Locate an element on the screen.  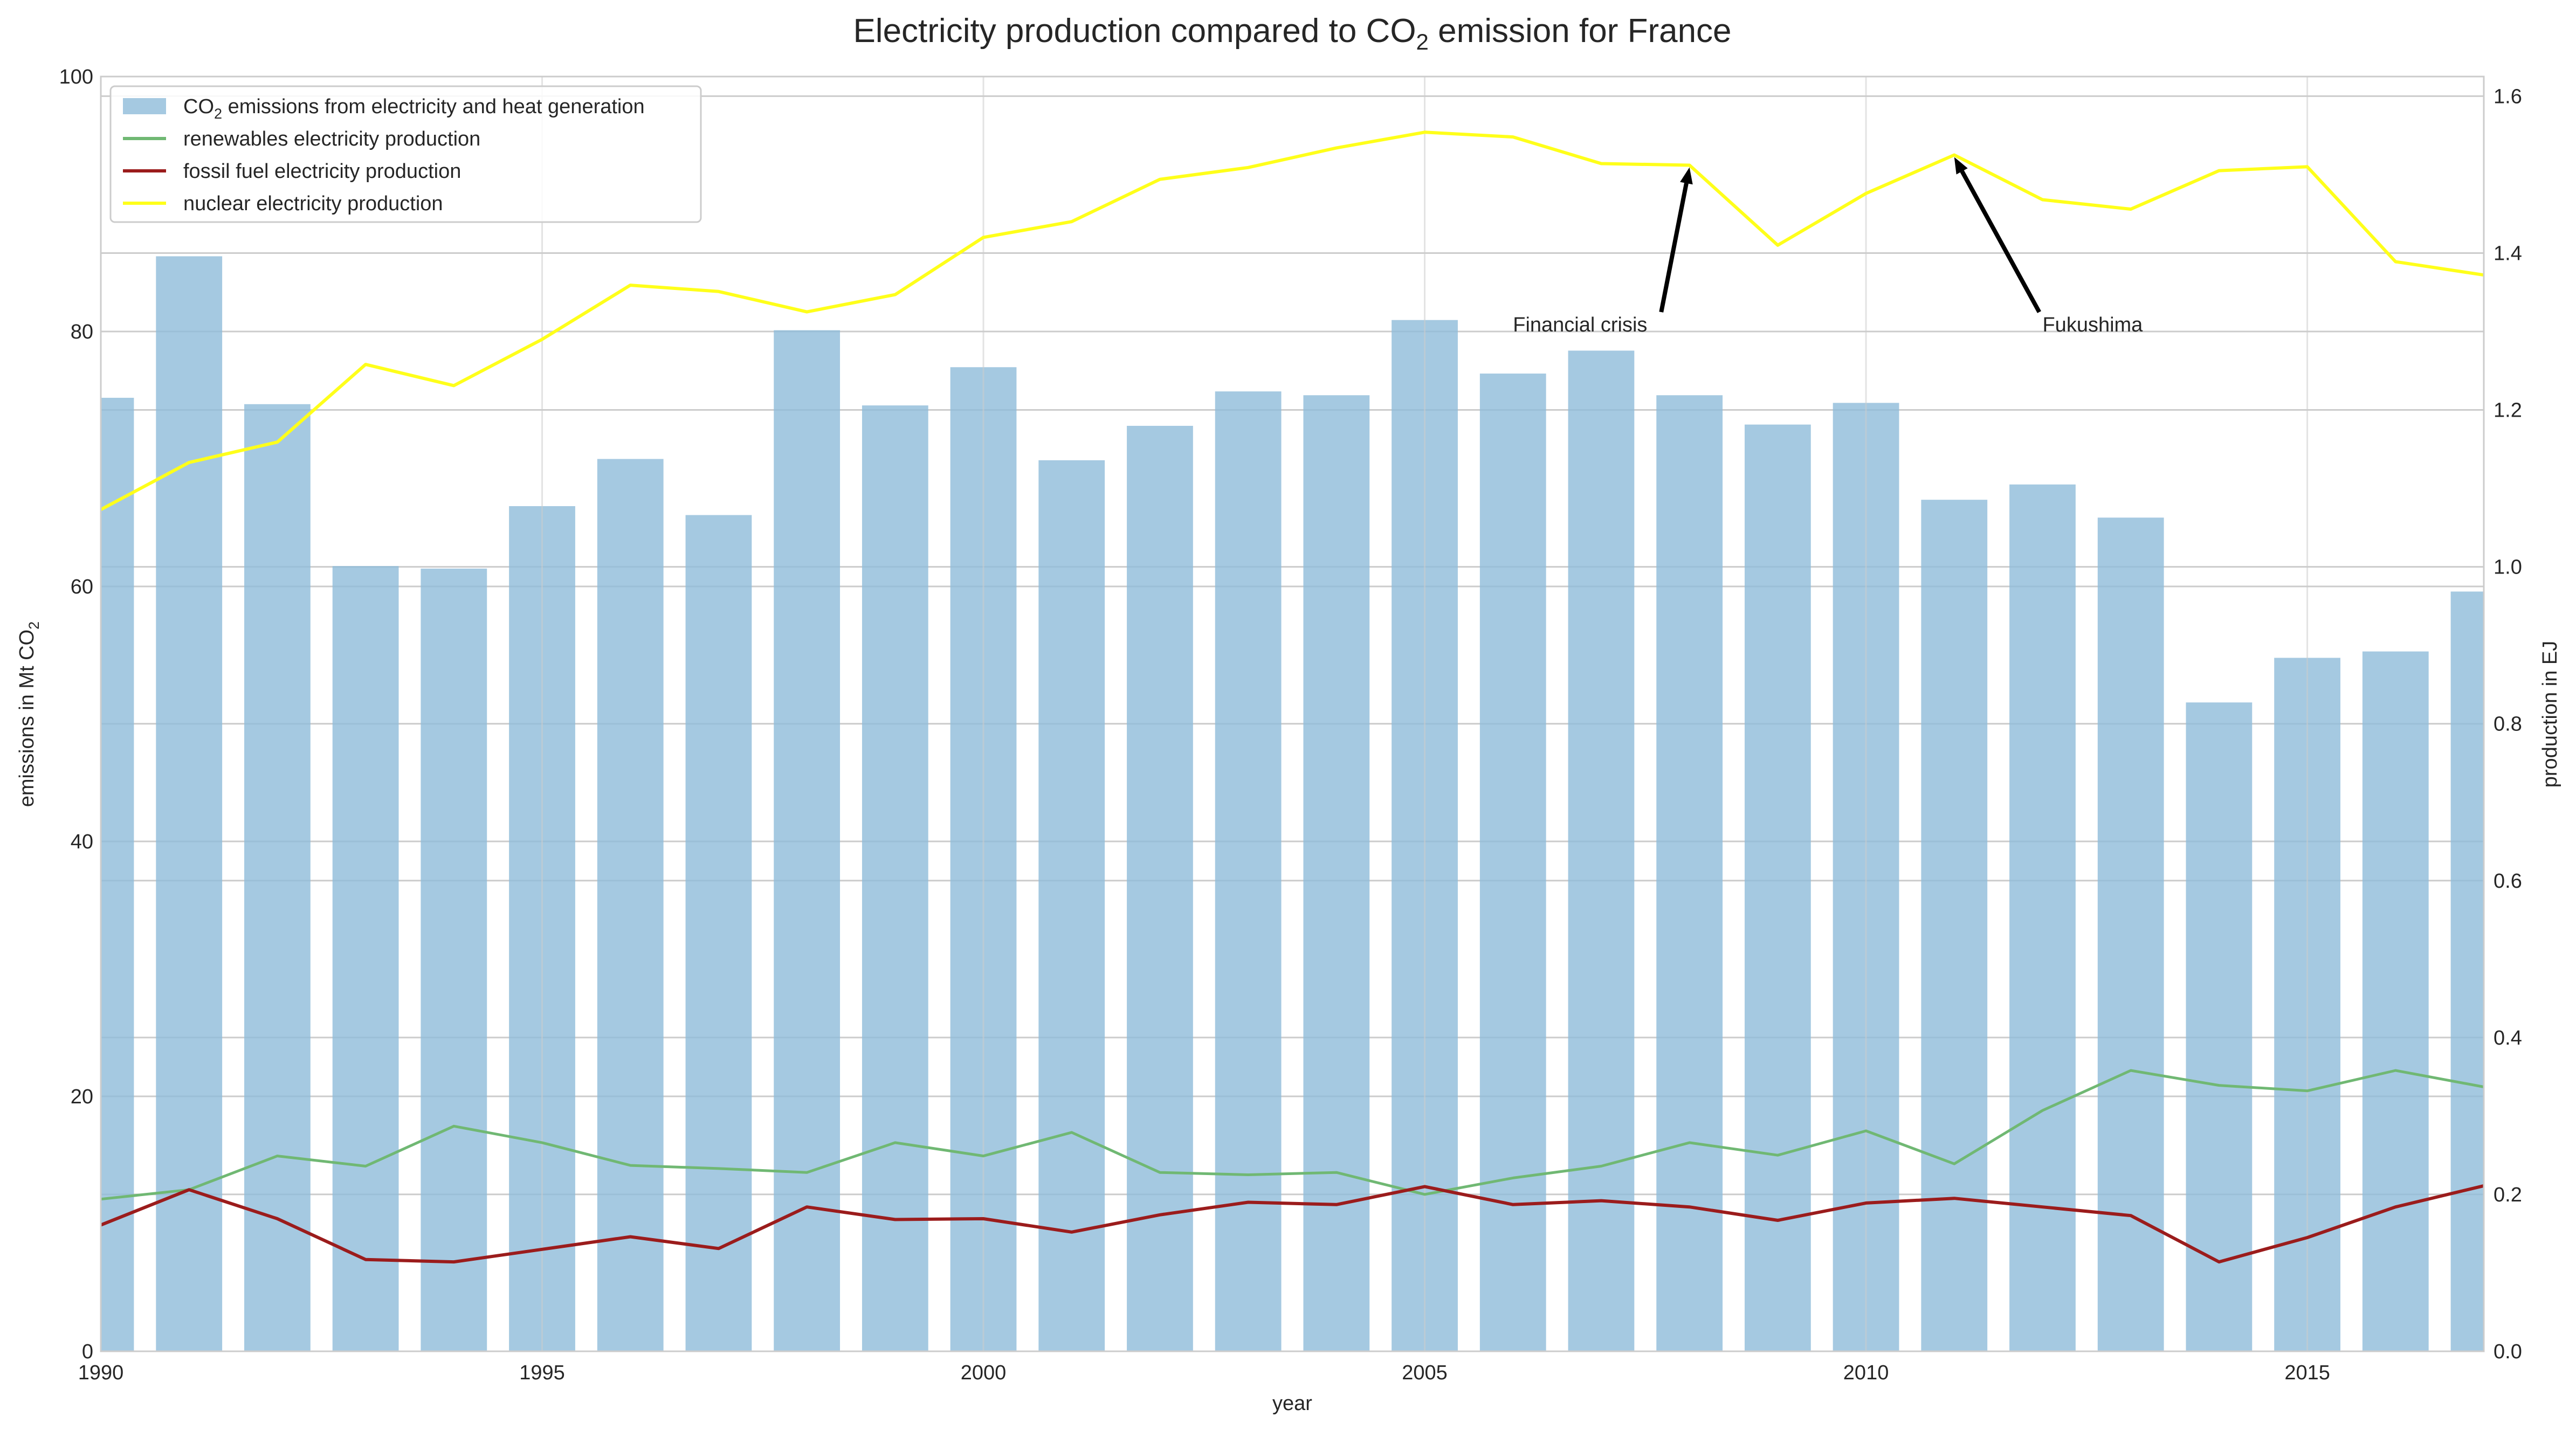
y-right-tick-label: 1.0 is located at coordinates (2508, 567).